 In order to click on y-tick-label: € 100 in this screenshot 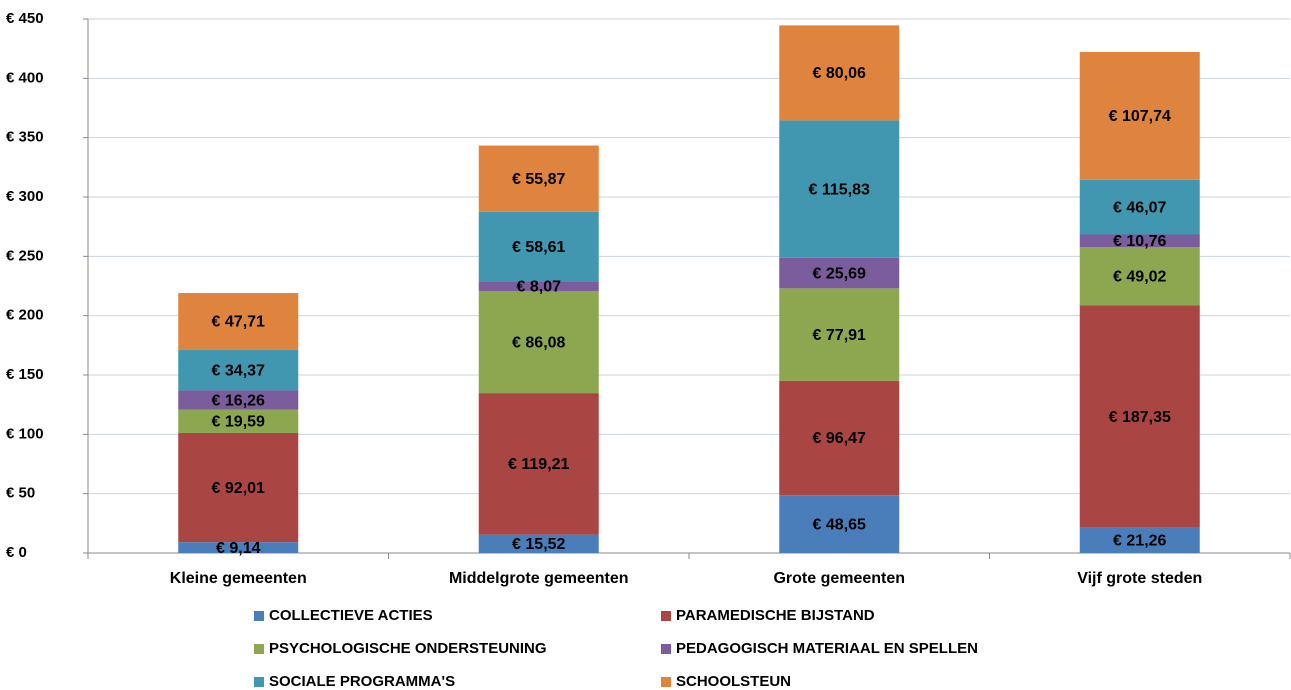, I will do `click(25, 433)`.